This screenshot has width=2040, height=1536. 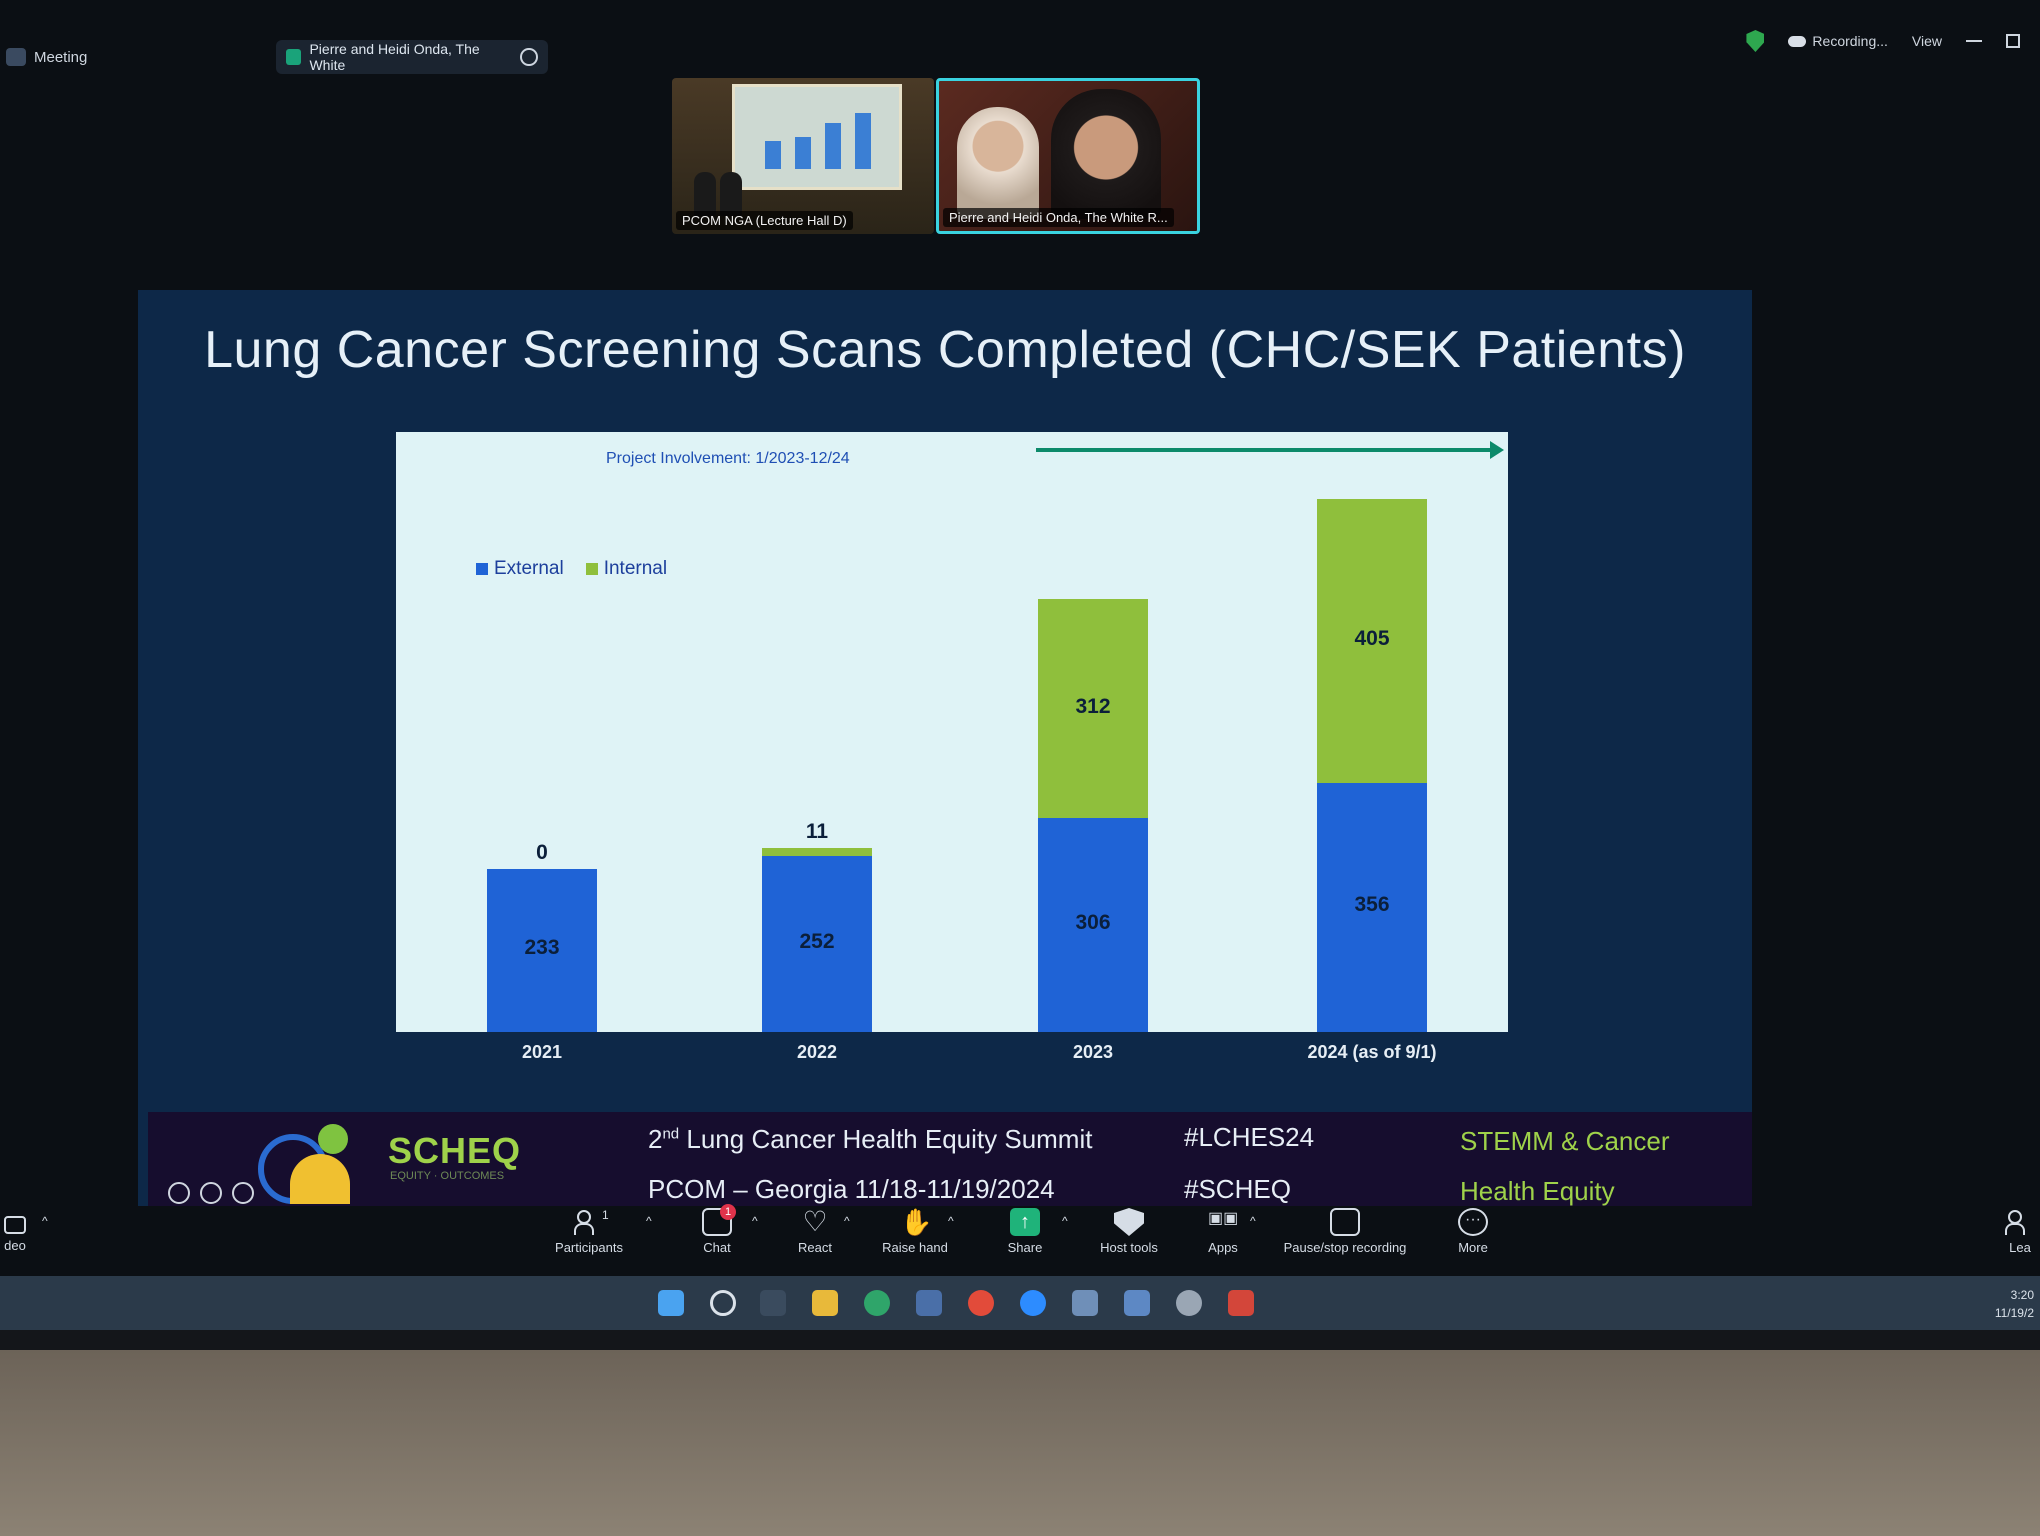 What do you see at coordinates (1223, 1247) in the screenshot?
I see `apps-label: Apps` at bounding box center [1223, 1247].